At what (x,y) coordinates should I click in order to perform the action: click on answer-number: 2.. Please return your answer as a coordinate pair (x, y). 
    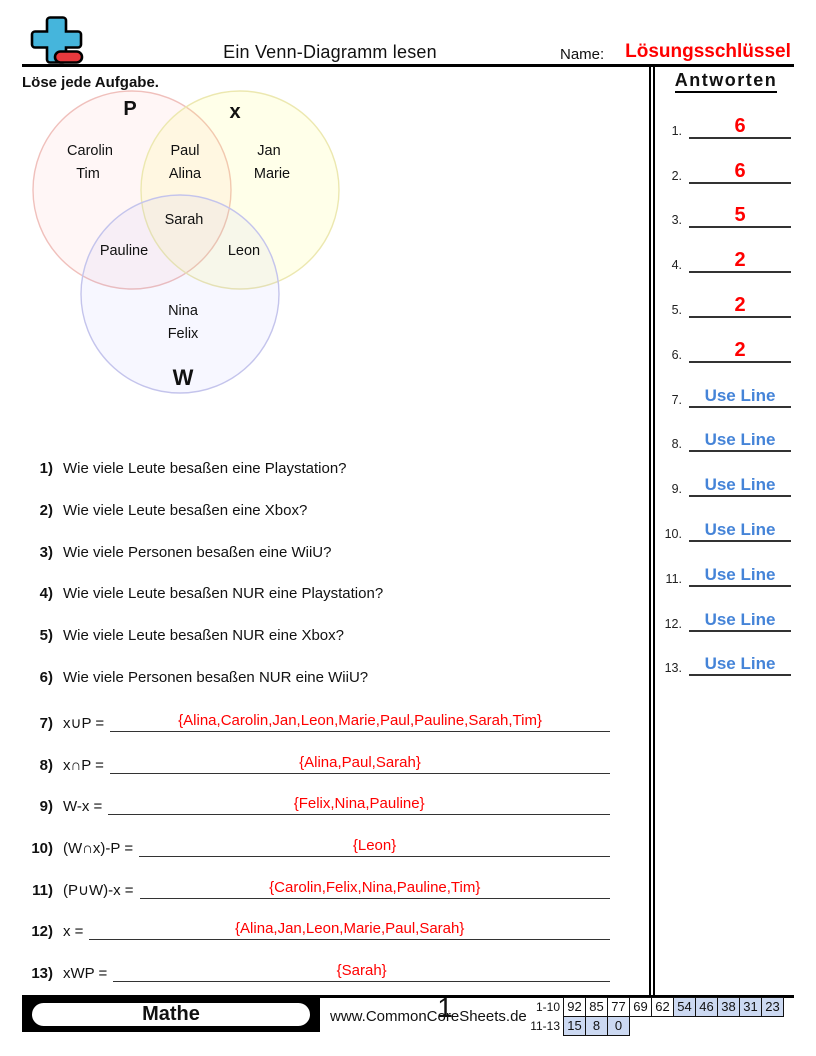
    Looking at the image, I should click on (676, 175).